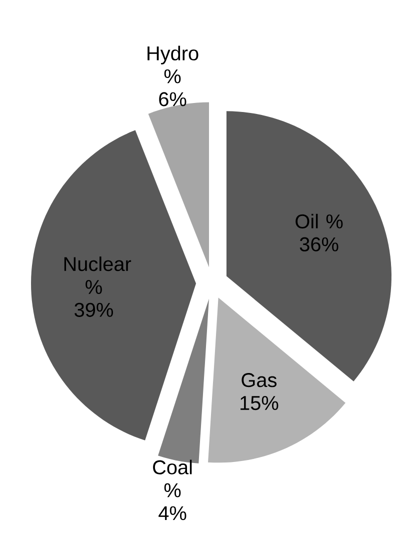 This screenshot has width=418, height=533. I want to click on data-label: 36%, so click(319, 244).